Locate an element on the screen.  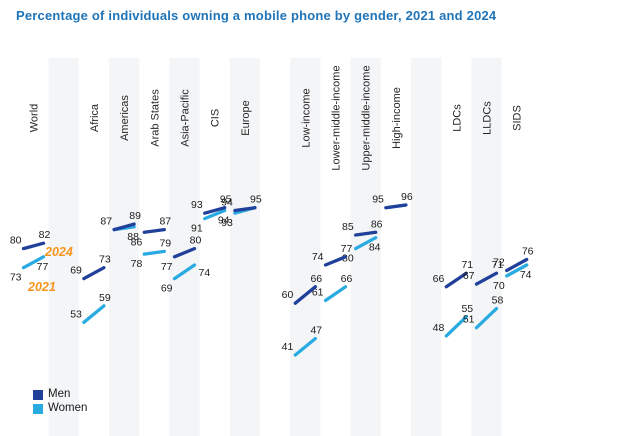
value-label: 61 is located at coordinates (318, 293).